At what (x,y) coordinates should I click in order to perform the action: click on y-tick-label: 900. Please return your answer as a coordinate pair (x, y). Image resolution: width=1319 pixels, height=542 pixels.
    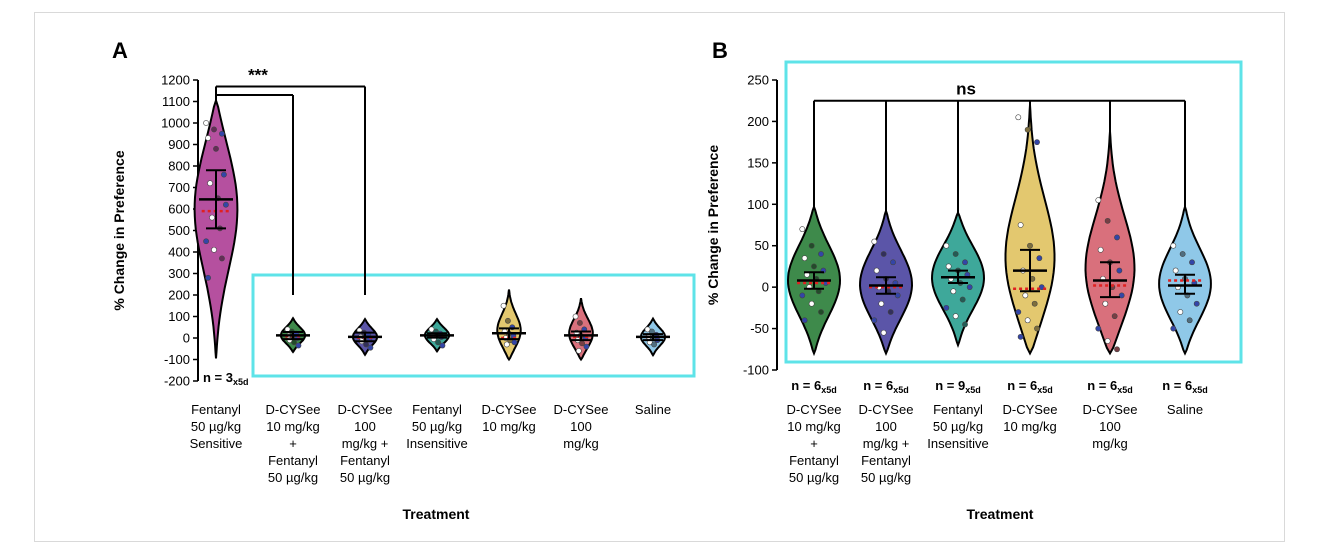
    Looking at the image, I should click on (179, 144).